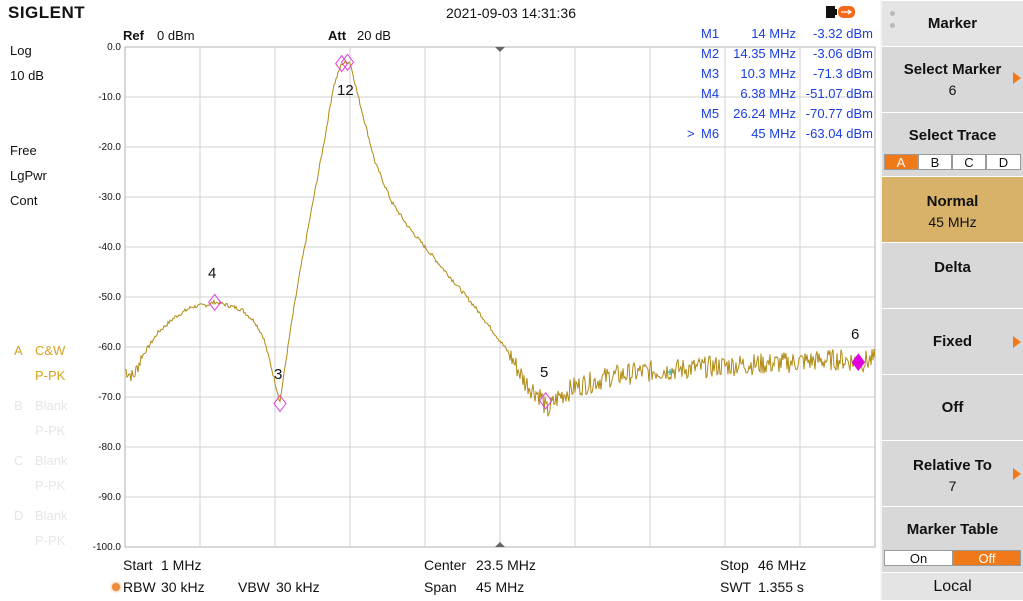  Describe the element at coordinates (710, 93) in the screenshot. I see `marker-4-name: M4` at that location.